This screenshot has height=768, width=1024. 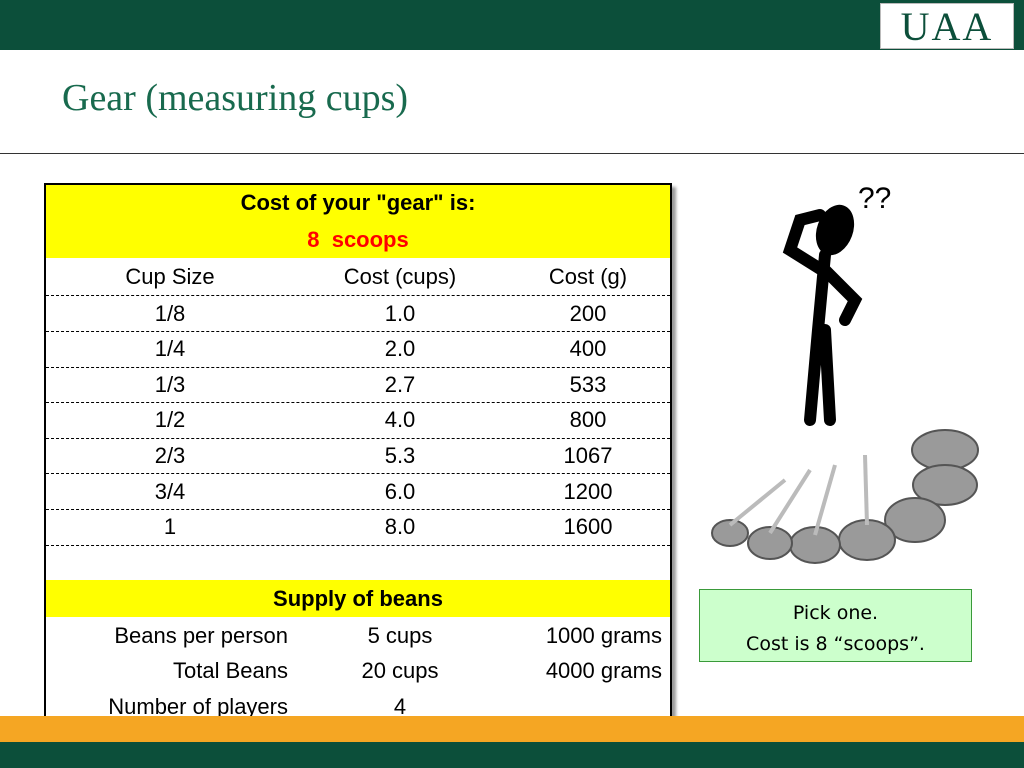 What do you see at coordinates (170, 420) in the screenshot?
I see `table-cell: 1/2` at bounding box center [170, 420].